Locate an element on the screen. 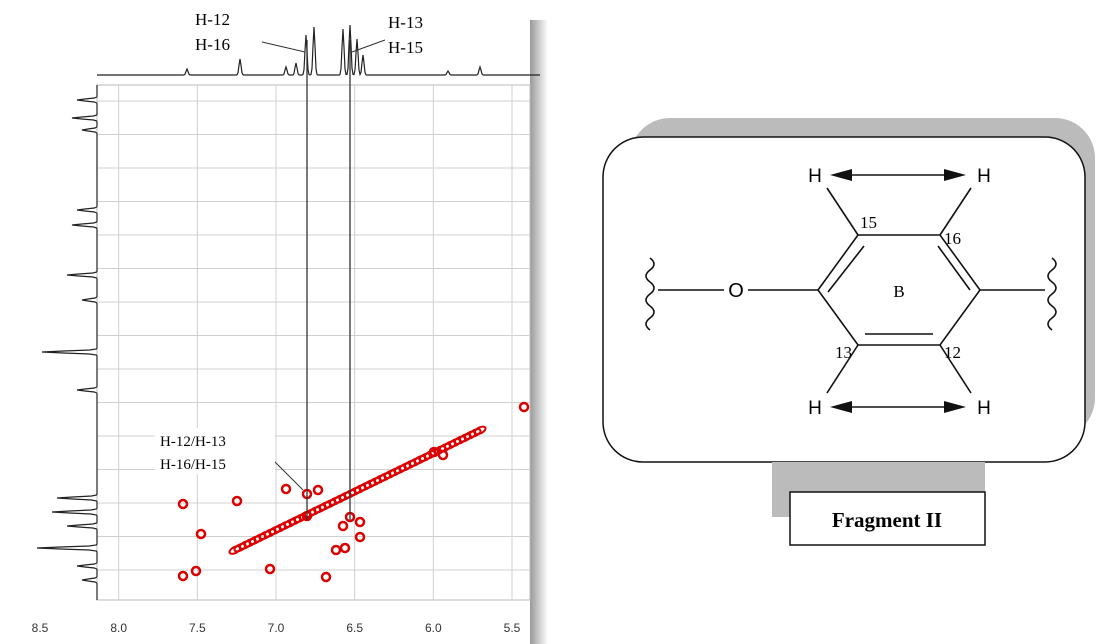  carbon-number: 12 is located at coordinates (952, 352).